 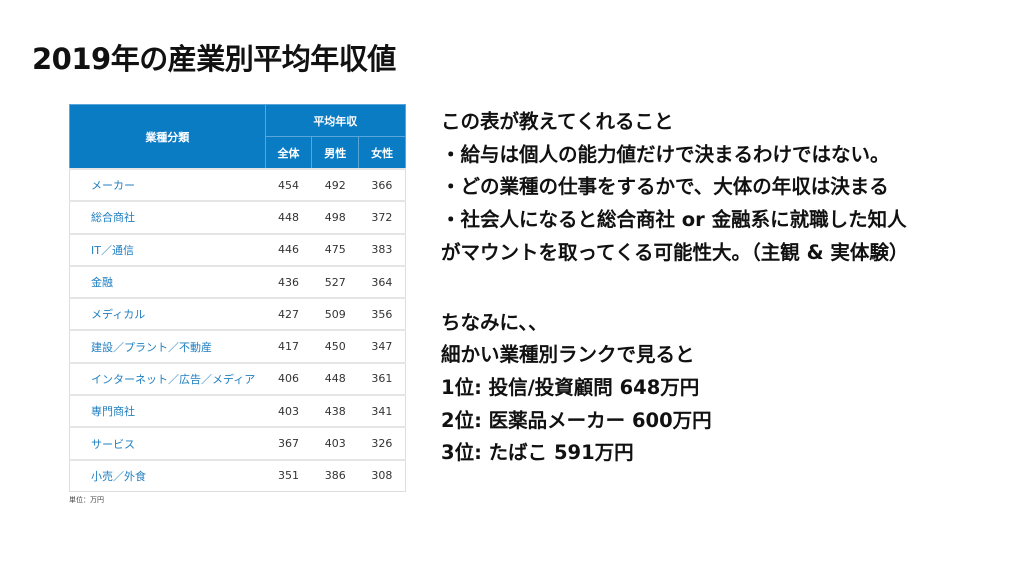 I want to click on value-cell: 436, so click(x=288, y=281).